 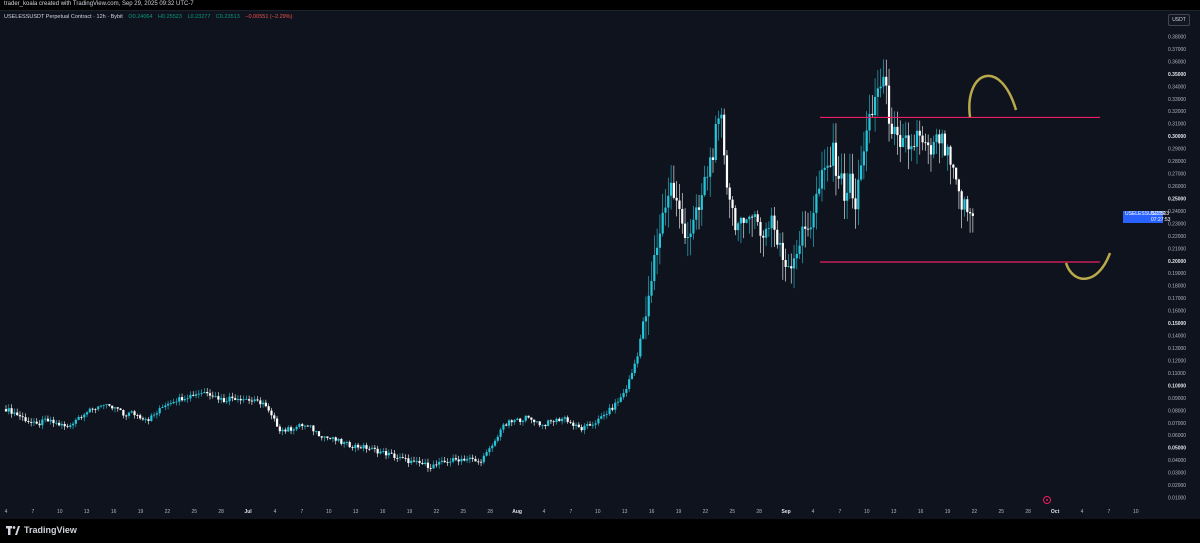 What do you see at coordinates (437, 512) in the screenshot?
I see `time-tick-label: 22` at bounding box center [437, 512].